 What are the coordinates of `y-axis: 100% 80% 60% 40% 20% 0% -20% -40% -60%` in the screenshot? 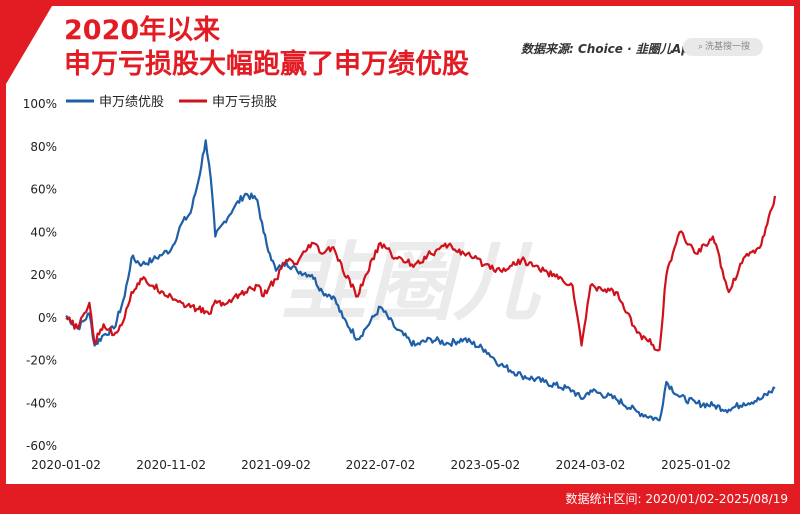 It's located at (40, 275).